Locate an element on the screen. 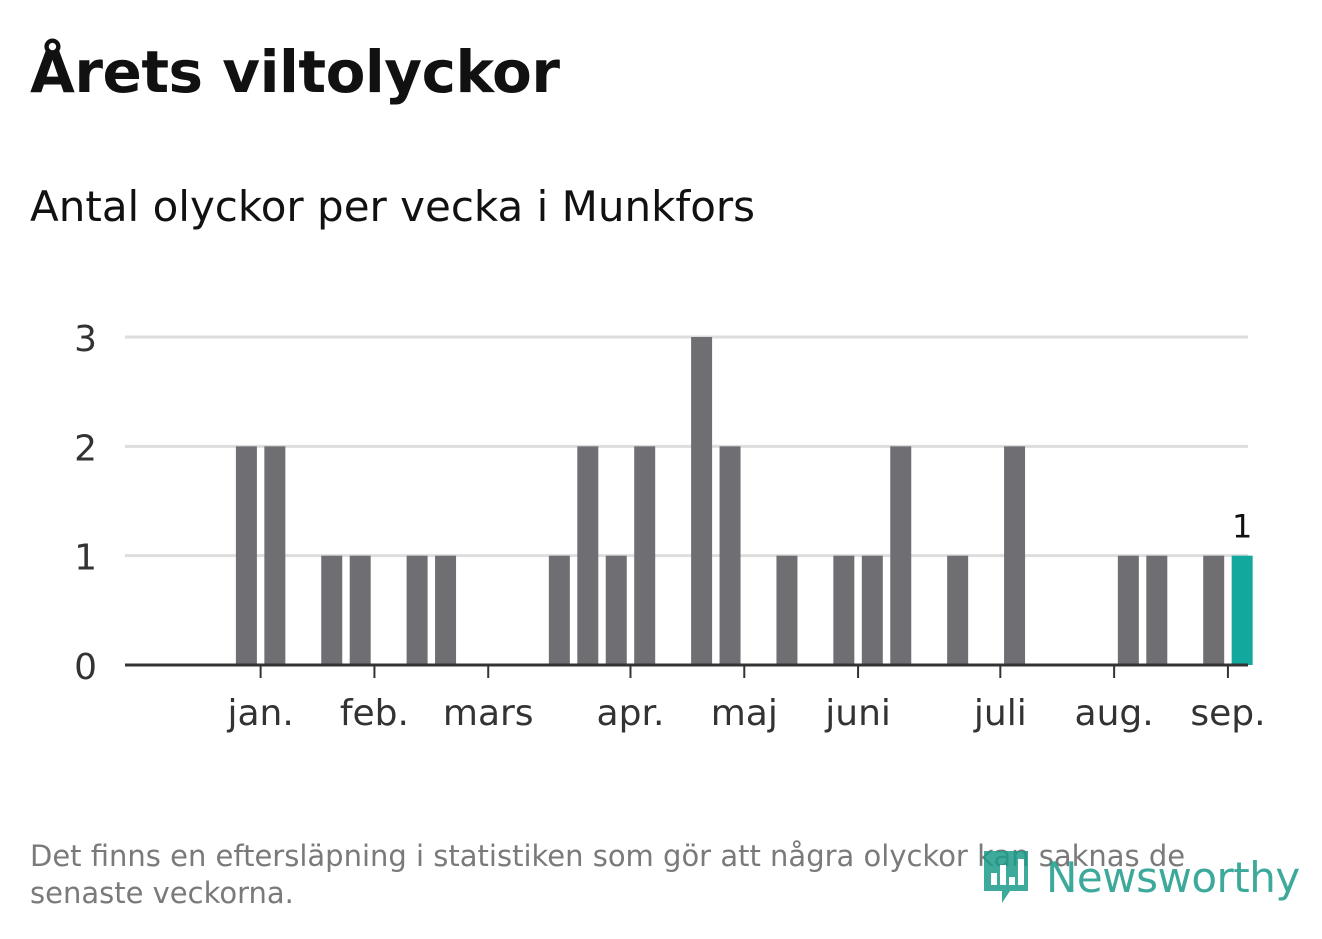  axes is located at coordinates (686, 670).